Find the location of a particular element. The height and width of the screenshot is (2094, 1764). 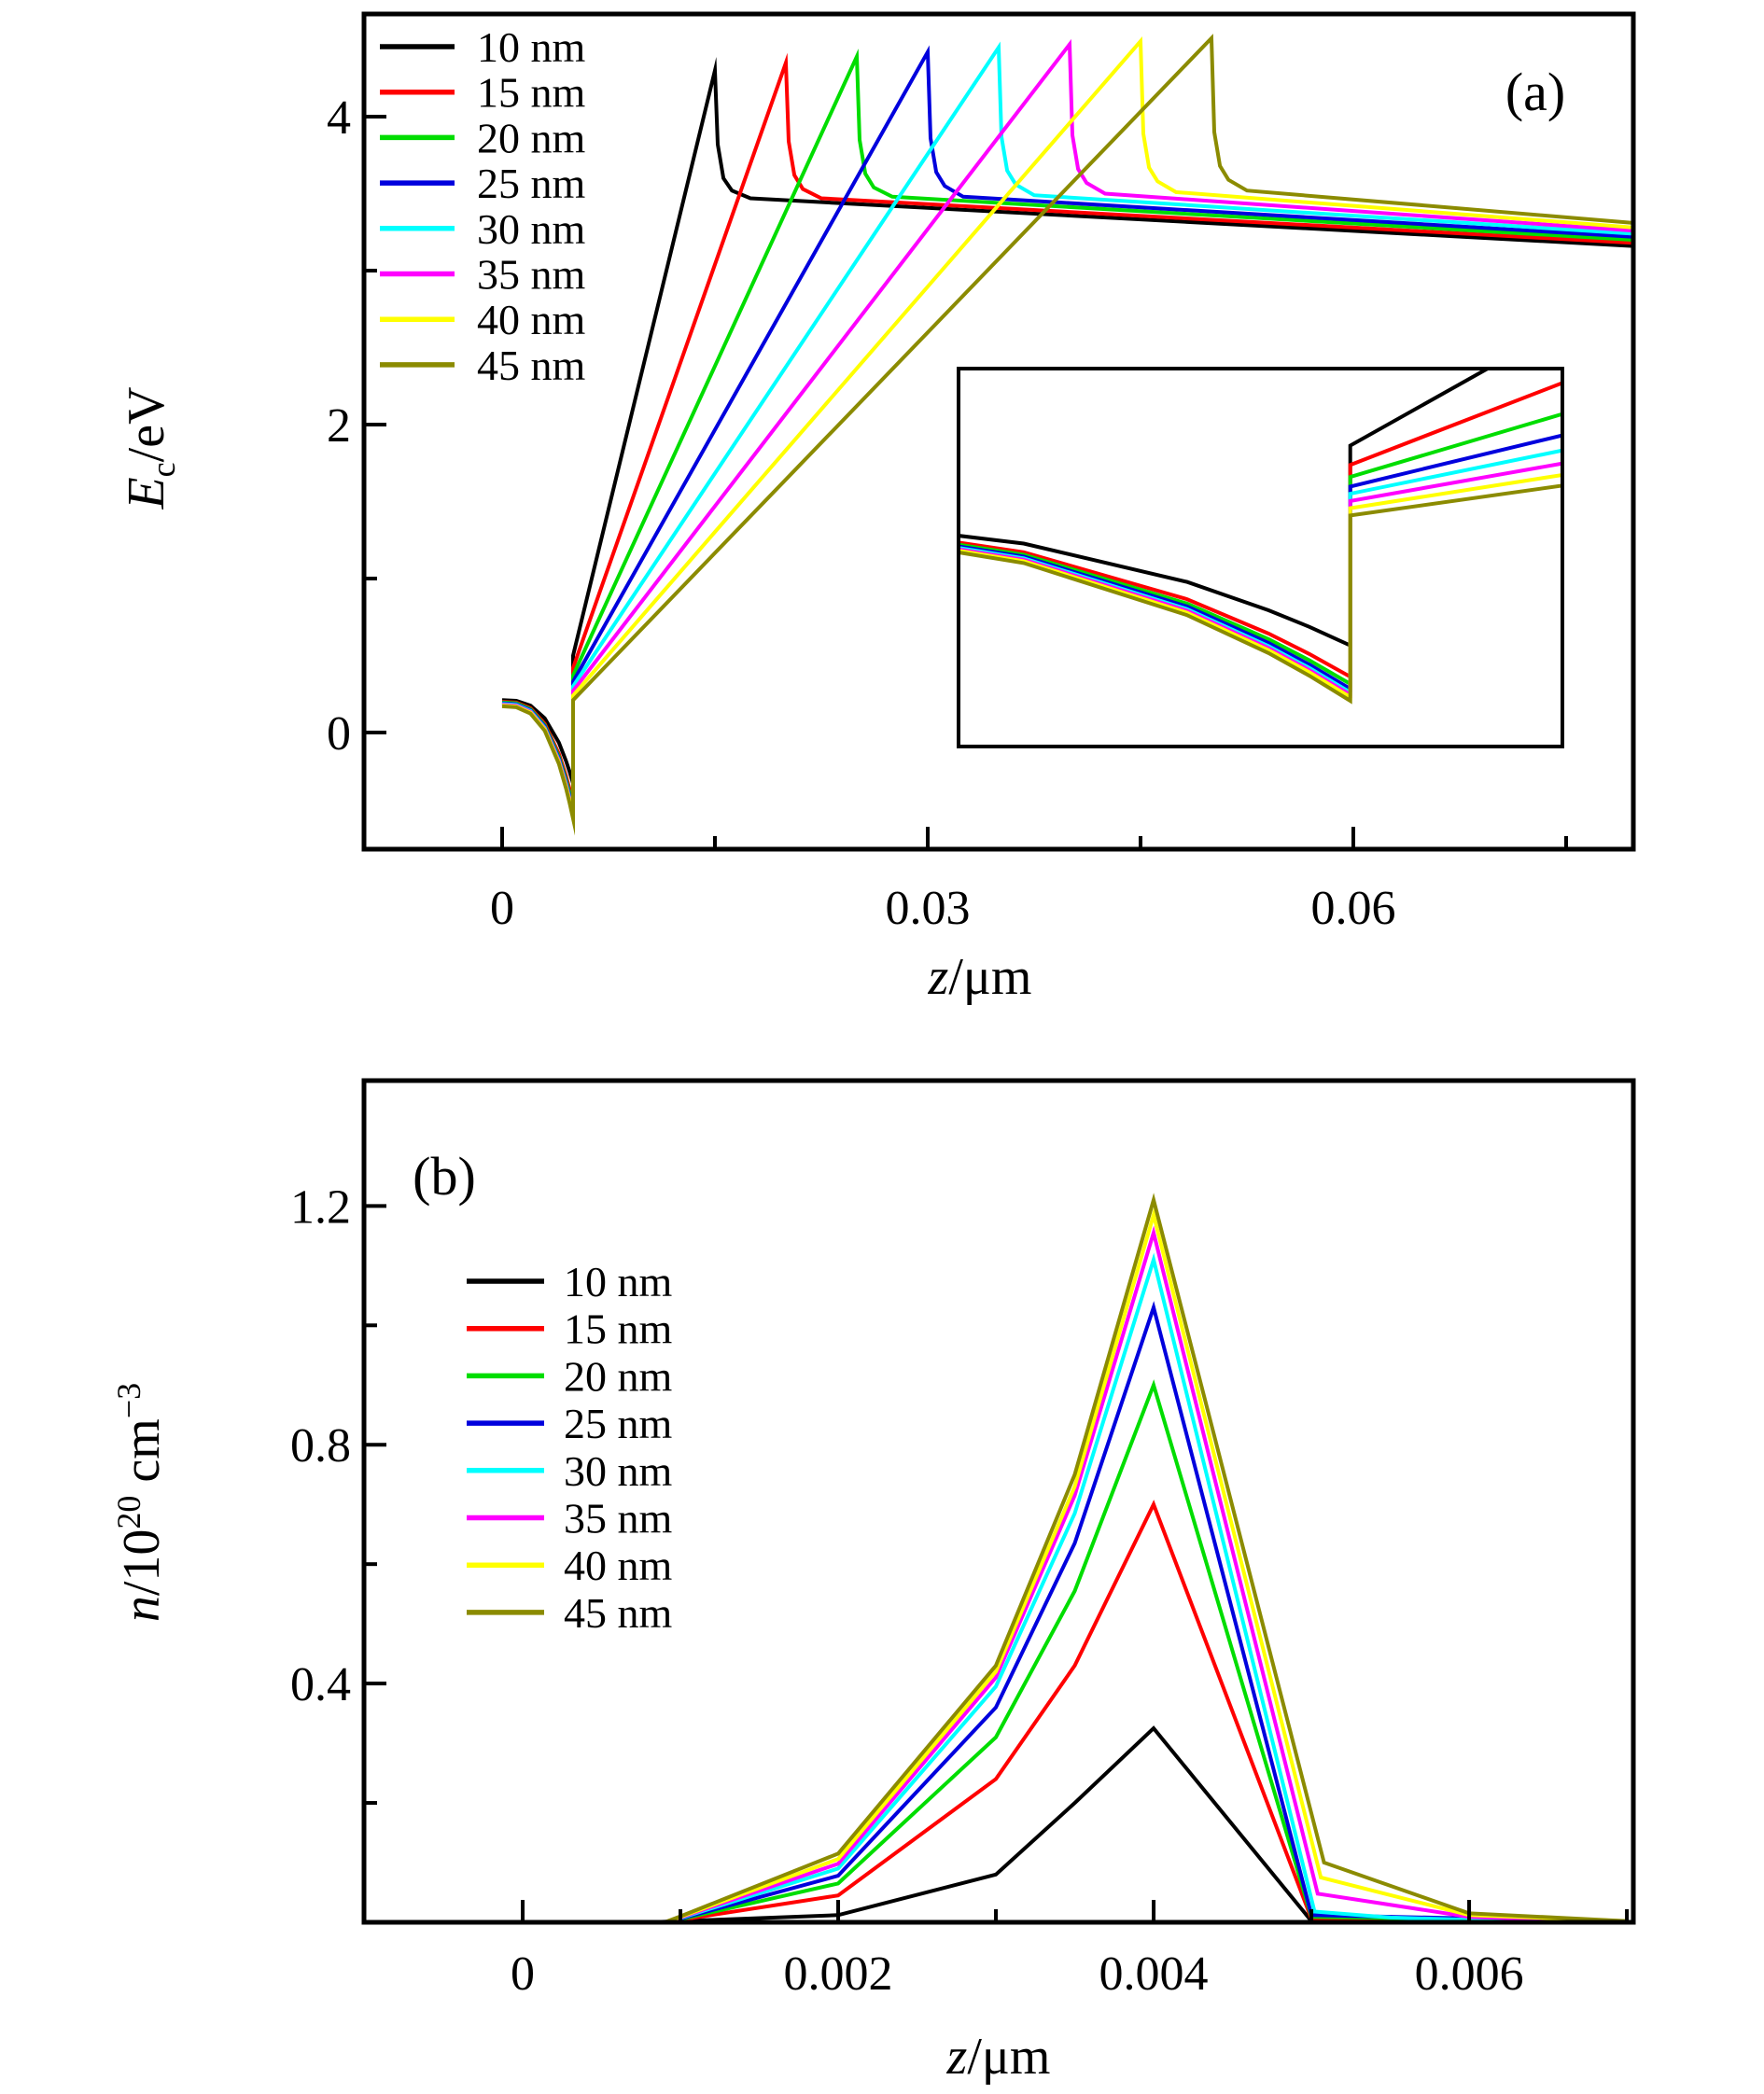

x-tick-label-b: 0.006 is located at coordinates (1469, 1974).